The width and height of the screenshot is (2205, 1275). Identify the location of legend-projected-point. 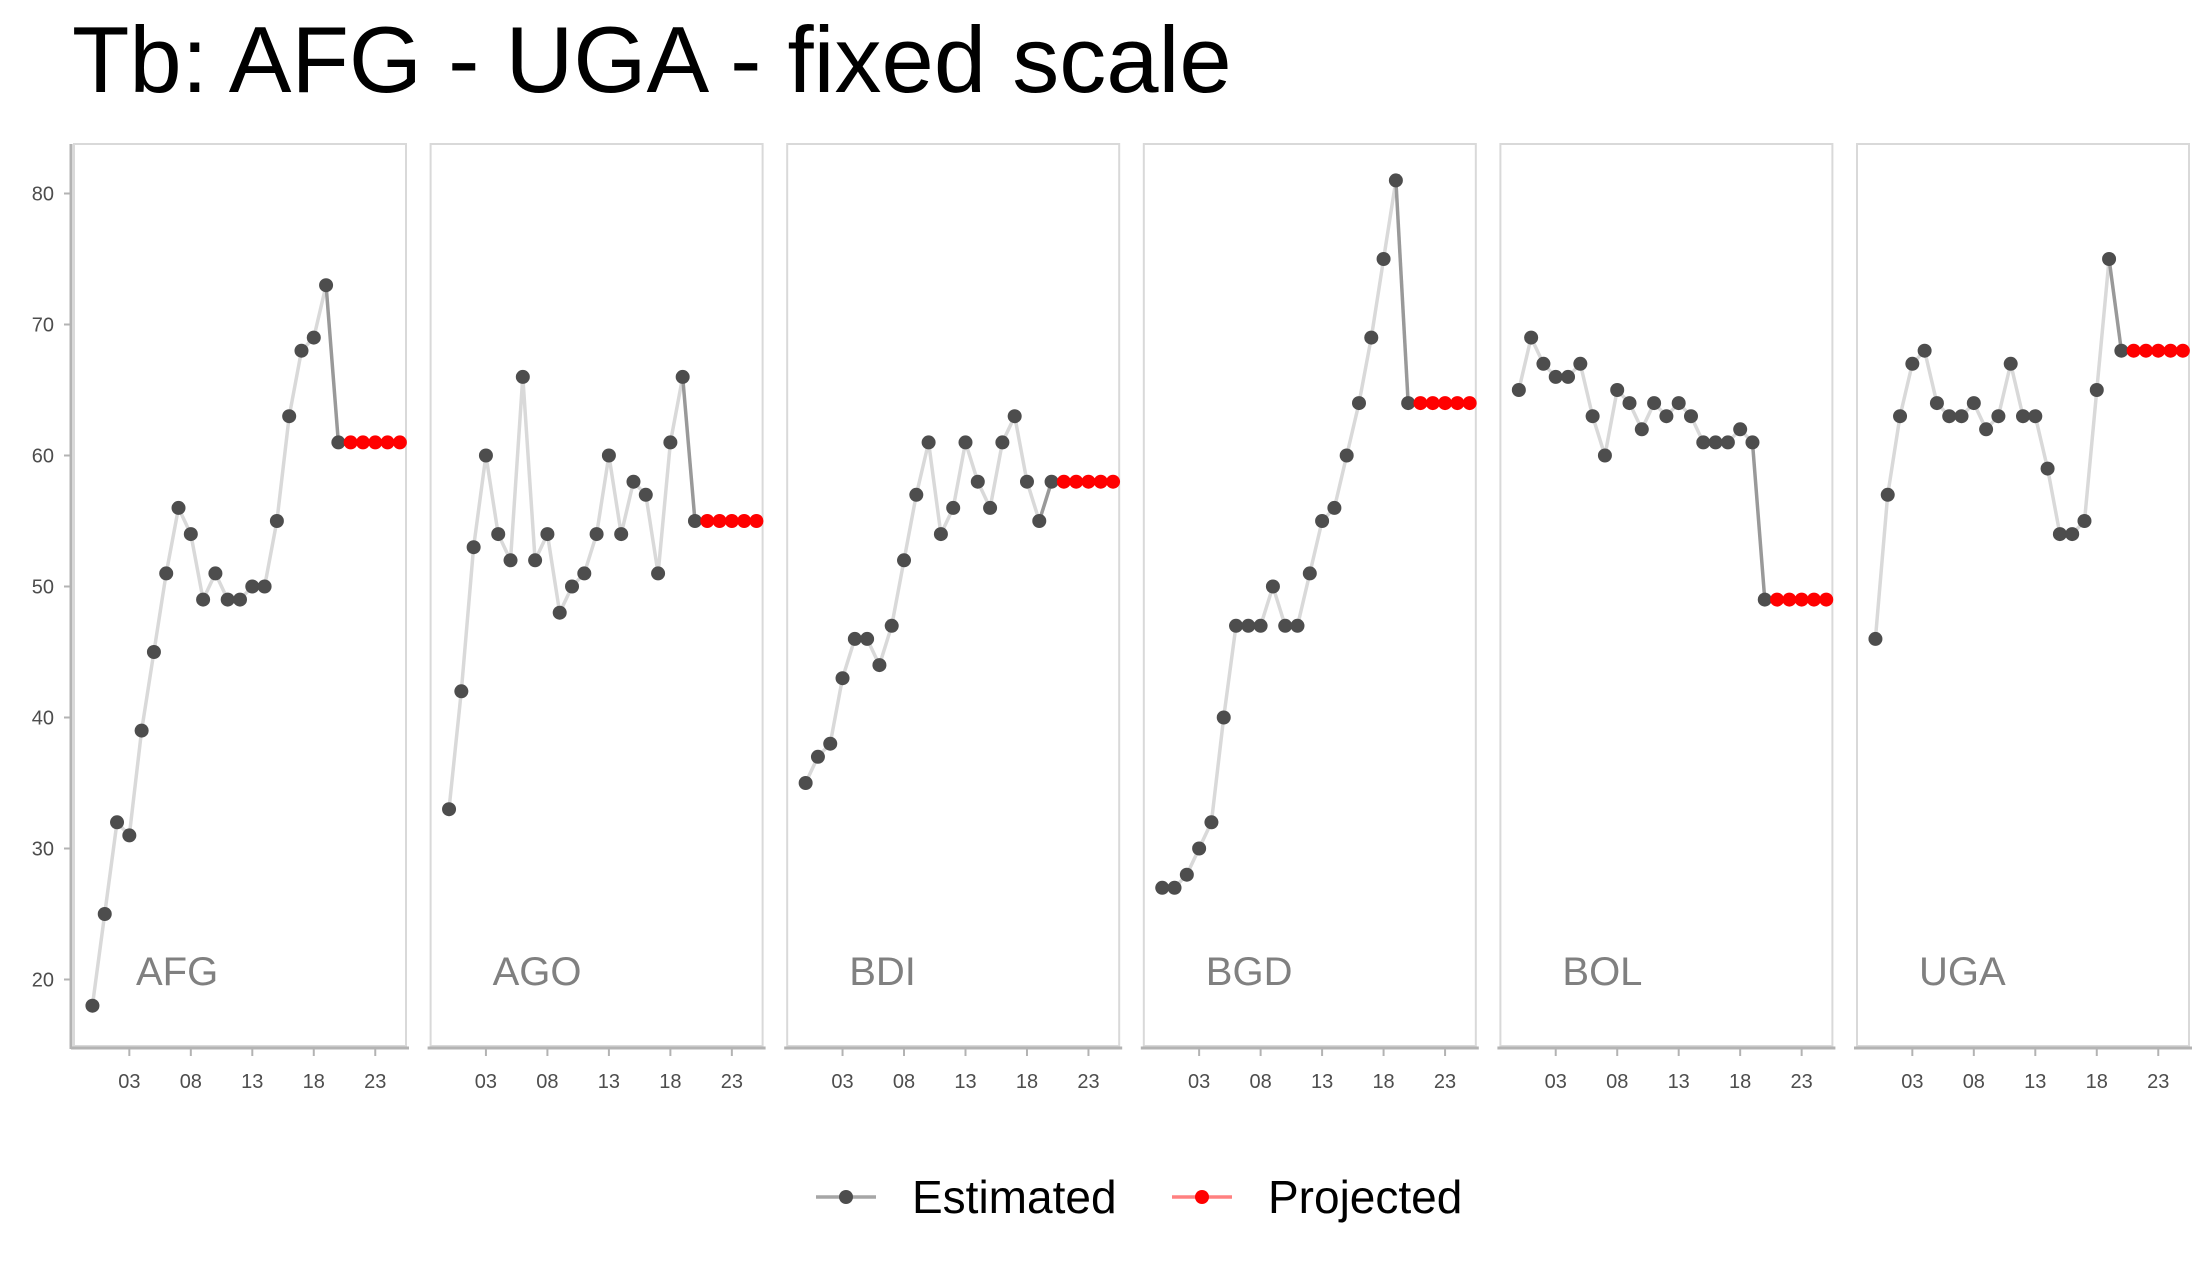
(1202, 1197).